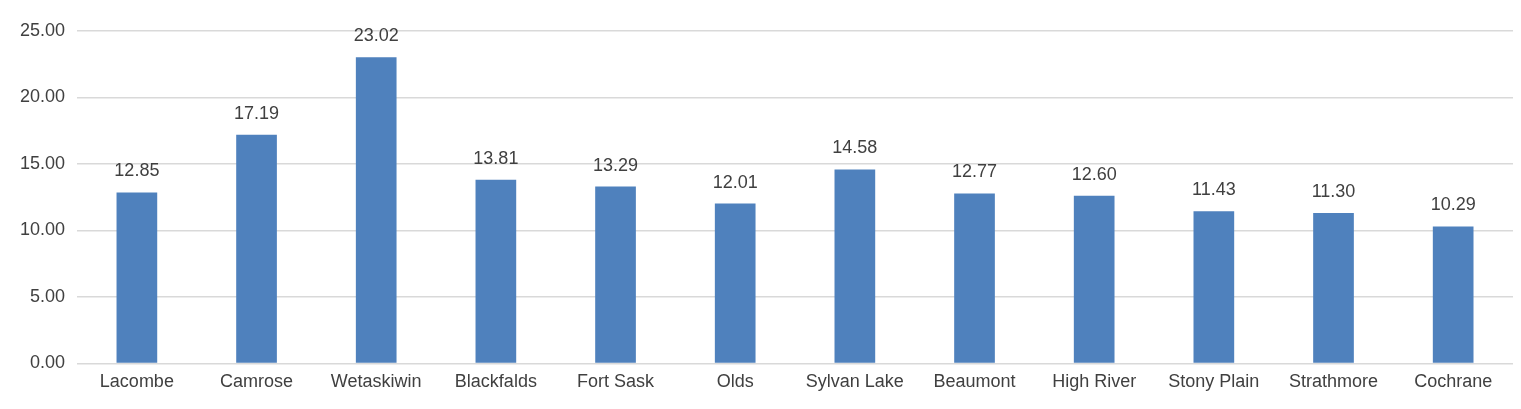 The image size is (1521, 409). Describe the element at coordinates (495, 381) in the screenshot. I see `x-tick-label: Blackfalds` at that location.